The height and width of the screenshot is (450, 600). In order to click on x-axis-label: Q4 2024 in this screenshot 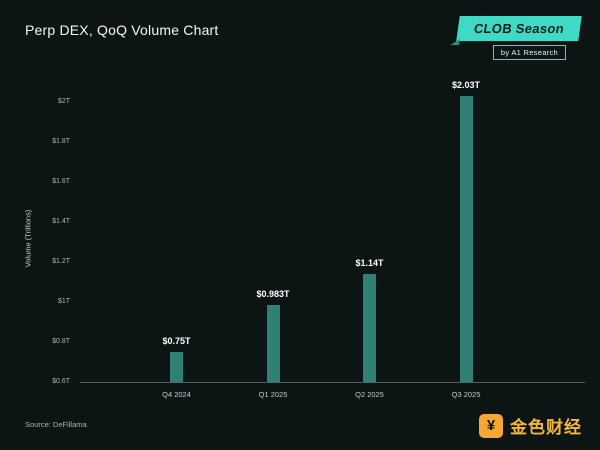, I will do `click(176, 394)`.